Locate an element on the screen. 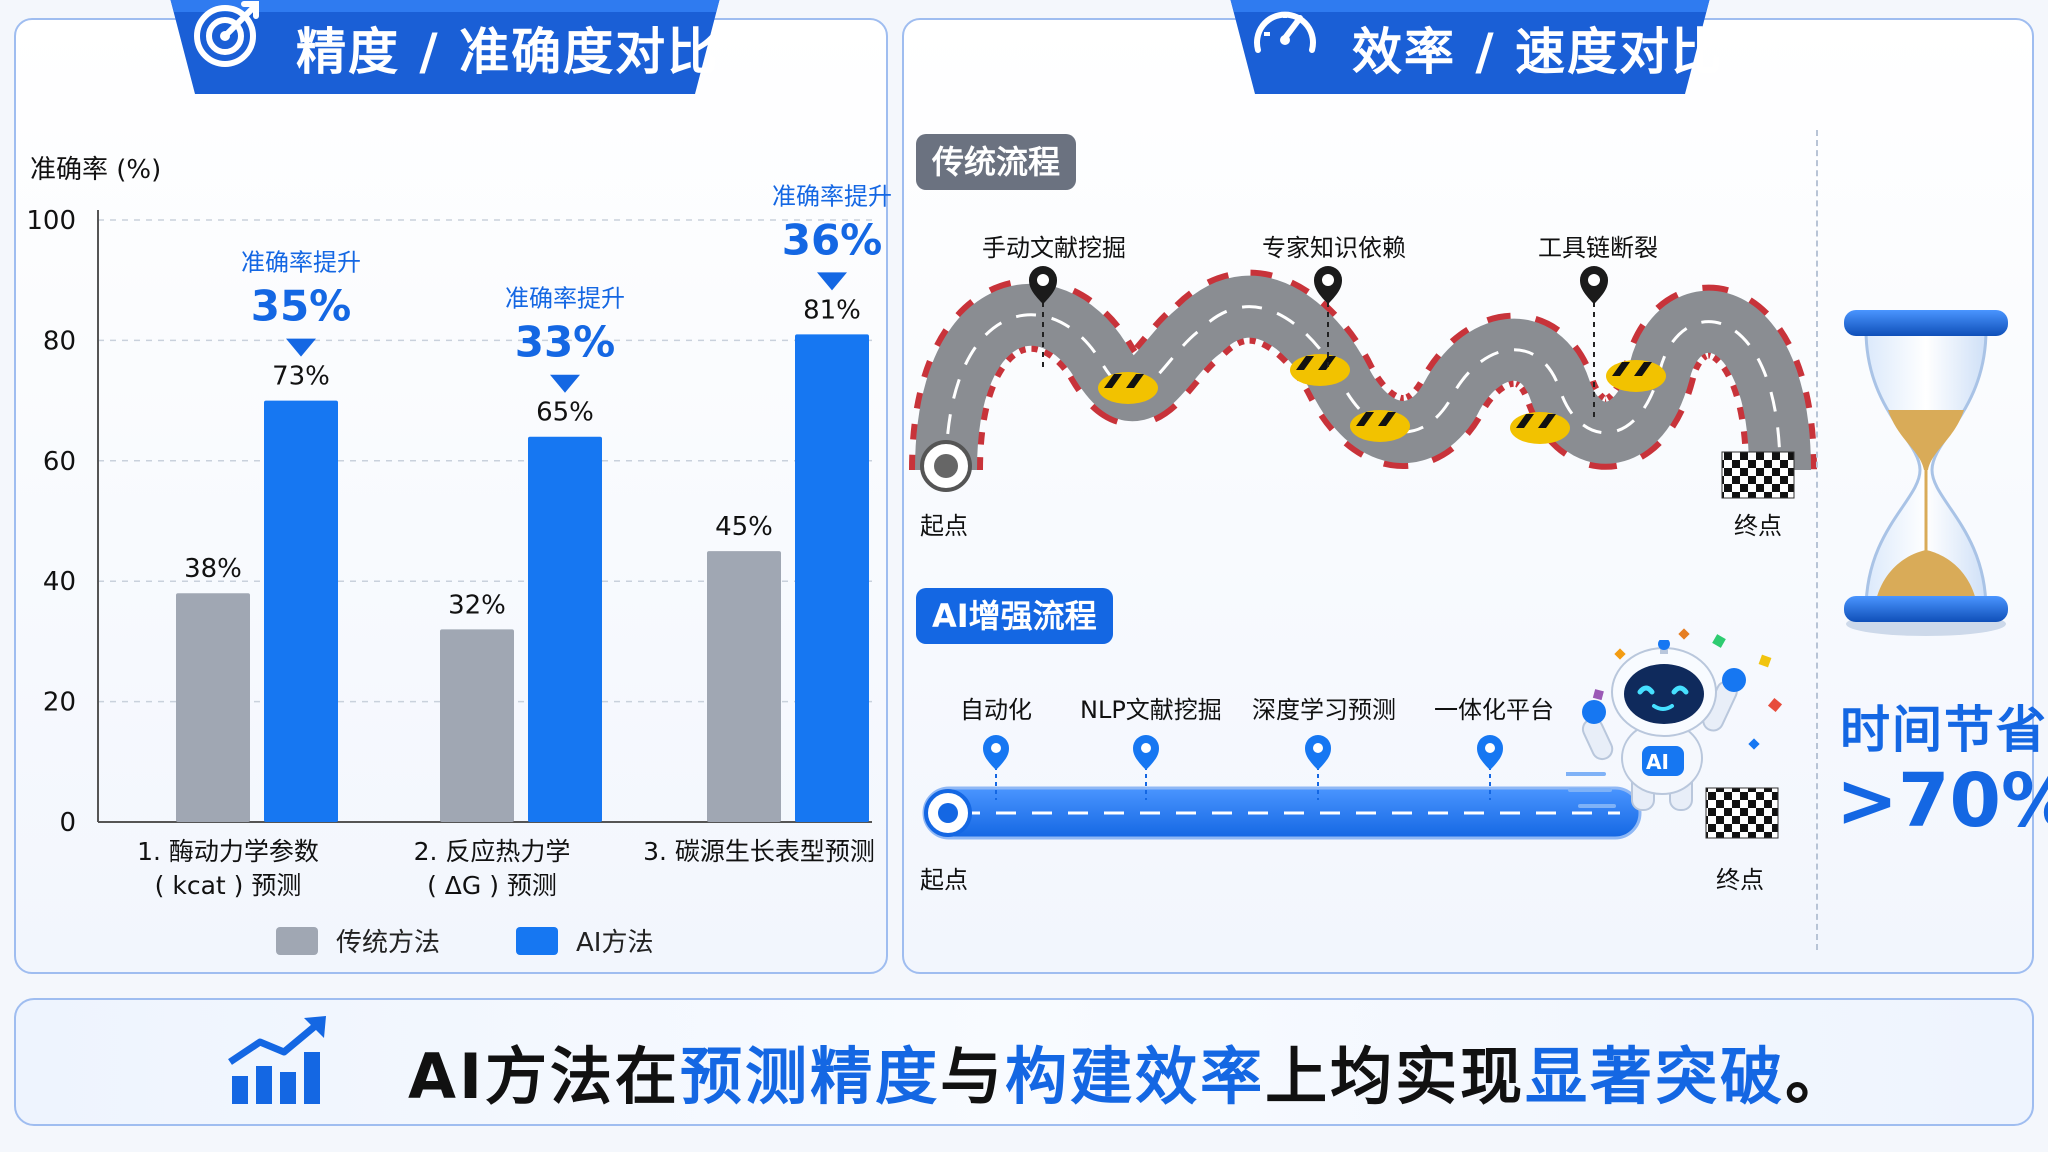  legend-swatch-traditional is located at coordinates (297, 940).